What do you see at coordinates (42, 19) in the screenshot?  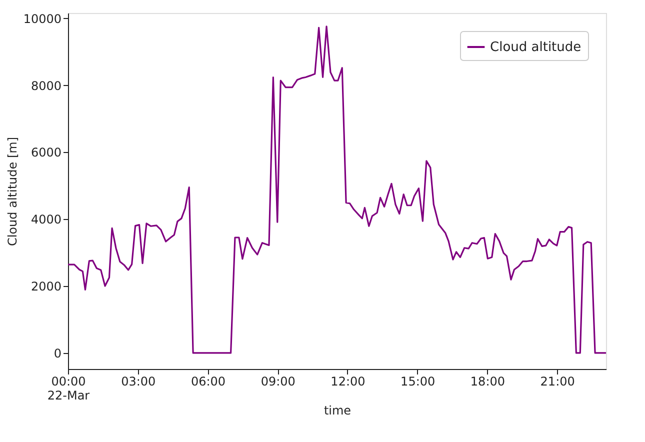 I see `y-tick-label: 10000` at bounding box center [42, 19].